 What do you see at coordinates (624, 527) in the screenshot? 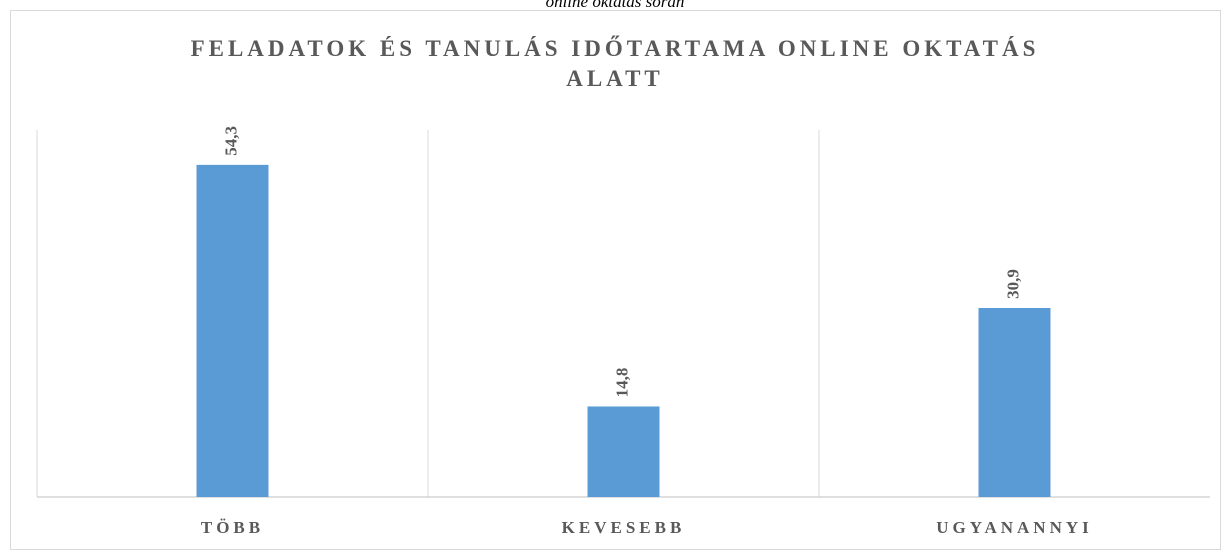
I see `x-tick-label: KEVESEBB` at bounding box center [624, 527].